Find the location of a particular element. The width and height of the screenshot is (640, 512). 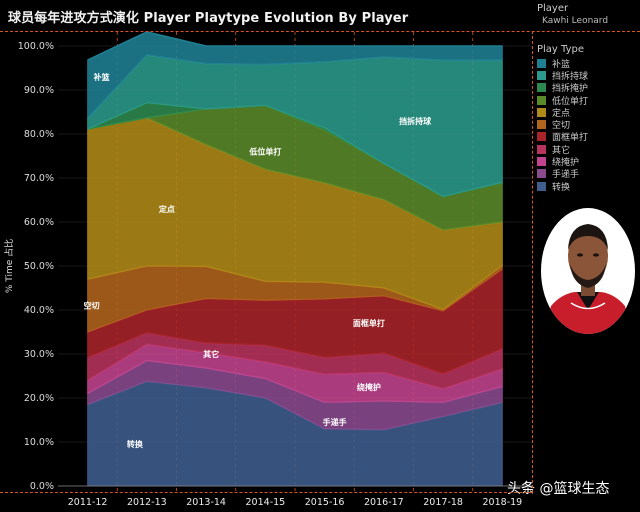

y-axis-label: % Time 占比 is located at coordinates (9, 266).